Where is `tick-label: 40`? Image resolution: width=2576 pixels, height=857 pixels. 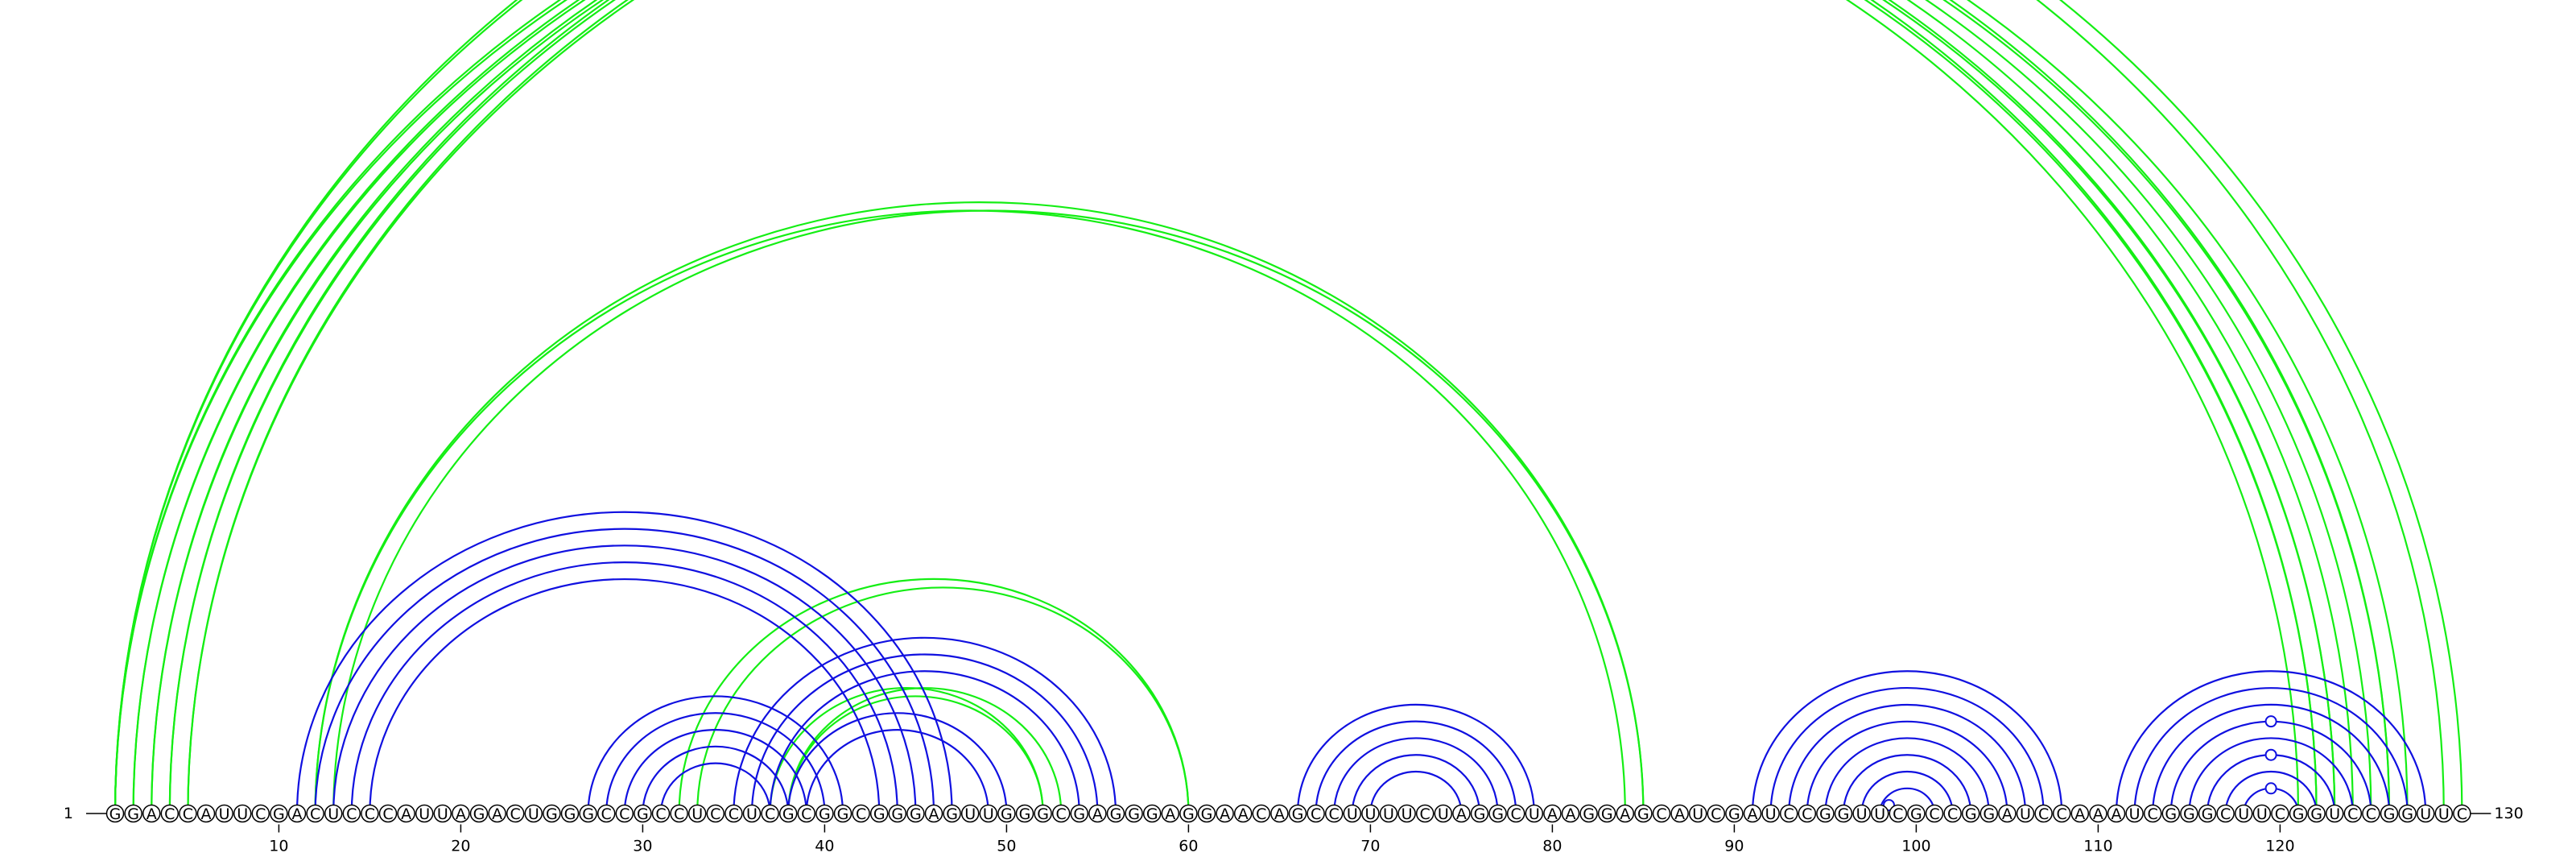
tick-label: 40 is located at coordinates (824, 846).